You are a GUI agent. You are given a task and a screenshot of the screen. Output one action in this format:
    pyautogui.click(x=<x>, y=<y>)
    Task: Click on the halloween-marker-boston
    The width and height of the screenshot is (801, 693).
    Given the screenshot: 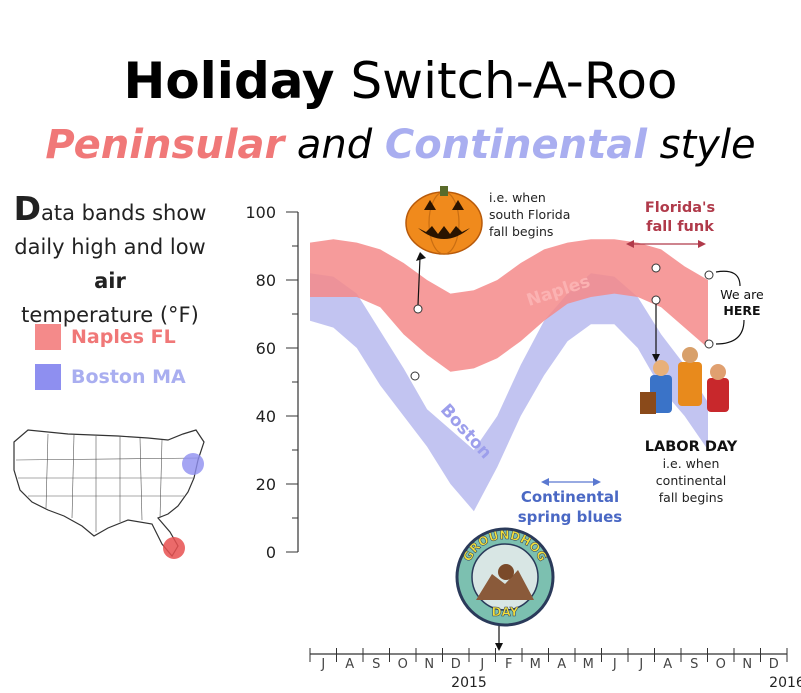 What is the action you would take?
    pyautogui.click(x=415, y=376)
    